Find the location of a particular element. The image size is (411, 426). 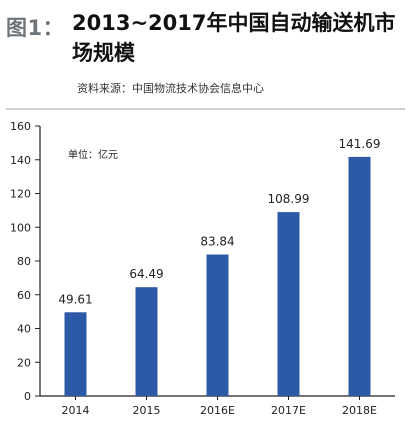

data-label: 83.84 is located at coordinates (217, 242).